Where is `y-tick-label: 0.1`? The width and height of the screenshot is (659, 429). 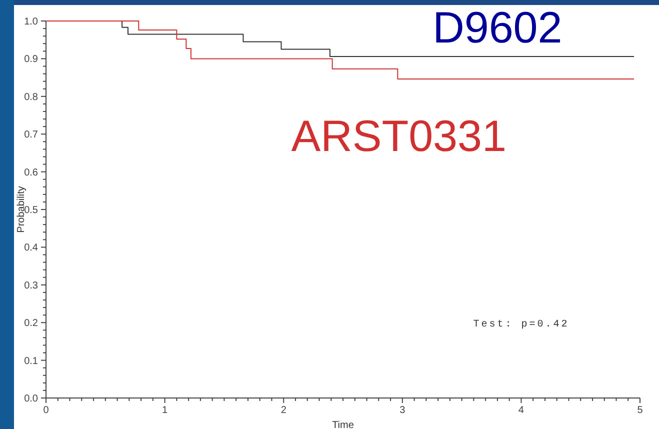 y-tick-label: 0.1 is located at coordinates (31, 361).